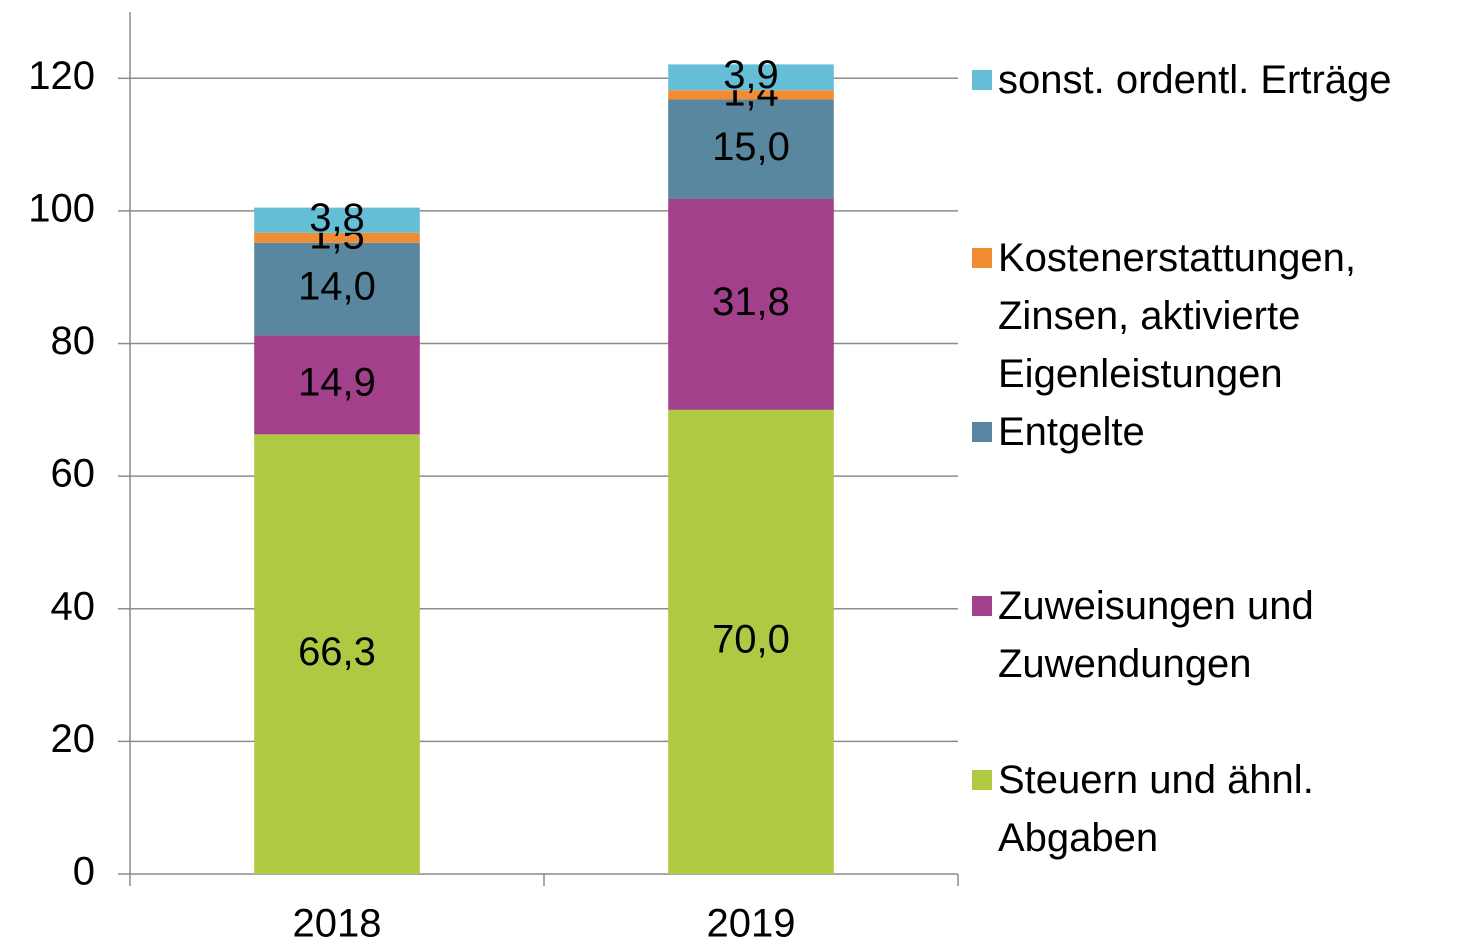 The height and width of the screenshot is (948, 1472). I want to click on y-tick-label: 100, so click(61, 208).